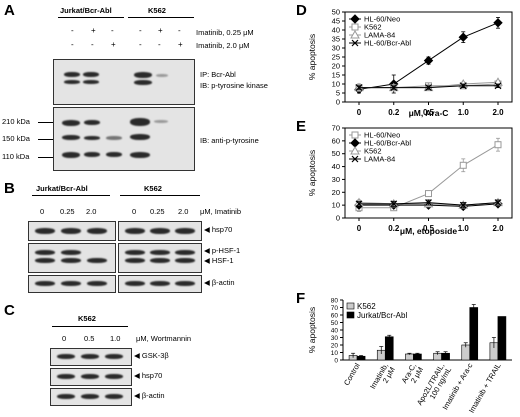 This screenshot has width=520, height=417. What do you see at coordinates (16, 121) in the screenshot?
I see `panel-a-mw-210: 210 kDa` at bounding box center [16, 121].